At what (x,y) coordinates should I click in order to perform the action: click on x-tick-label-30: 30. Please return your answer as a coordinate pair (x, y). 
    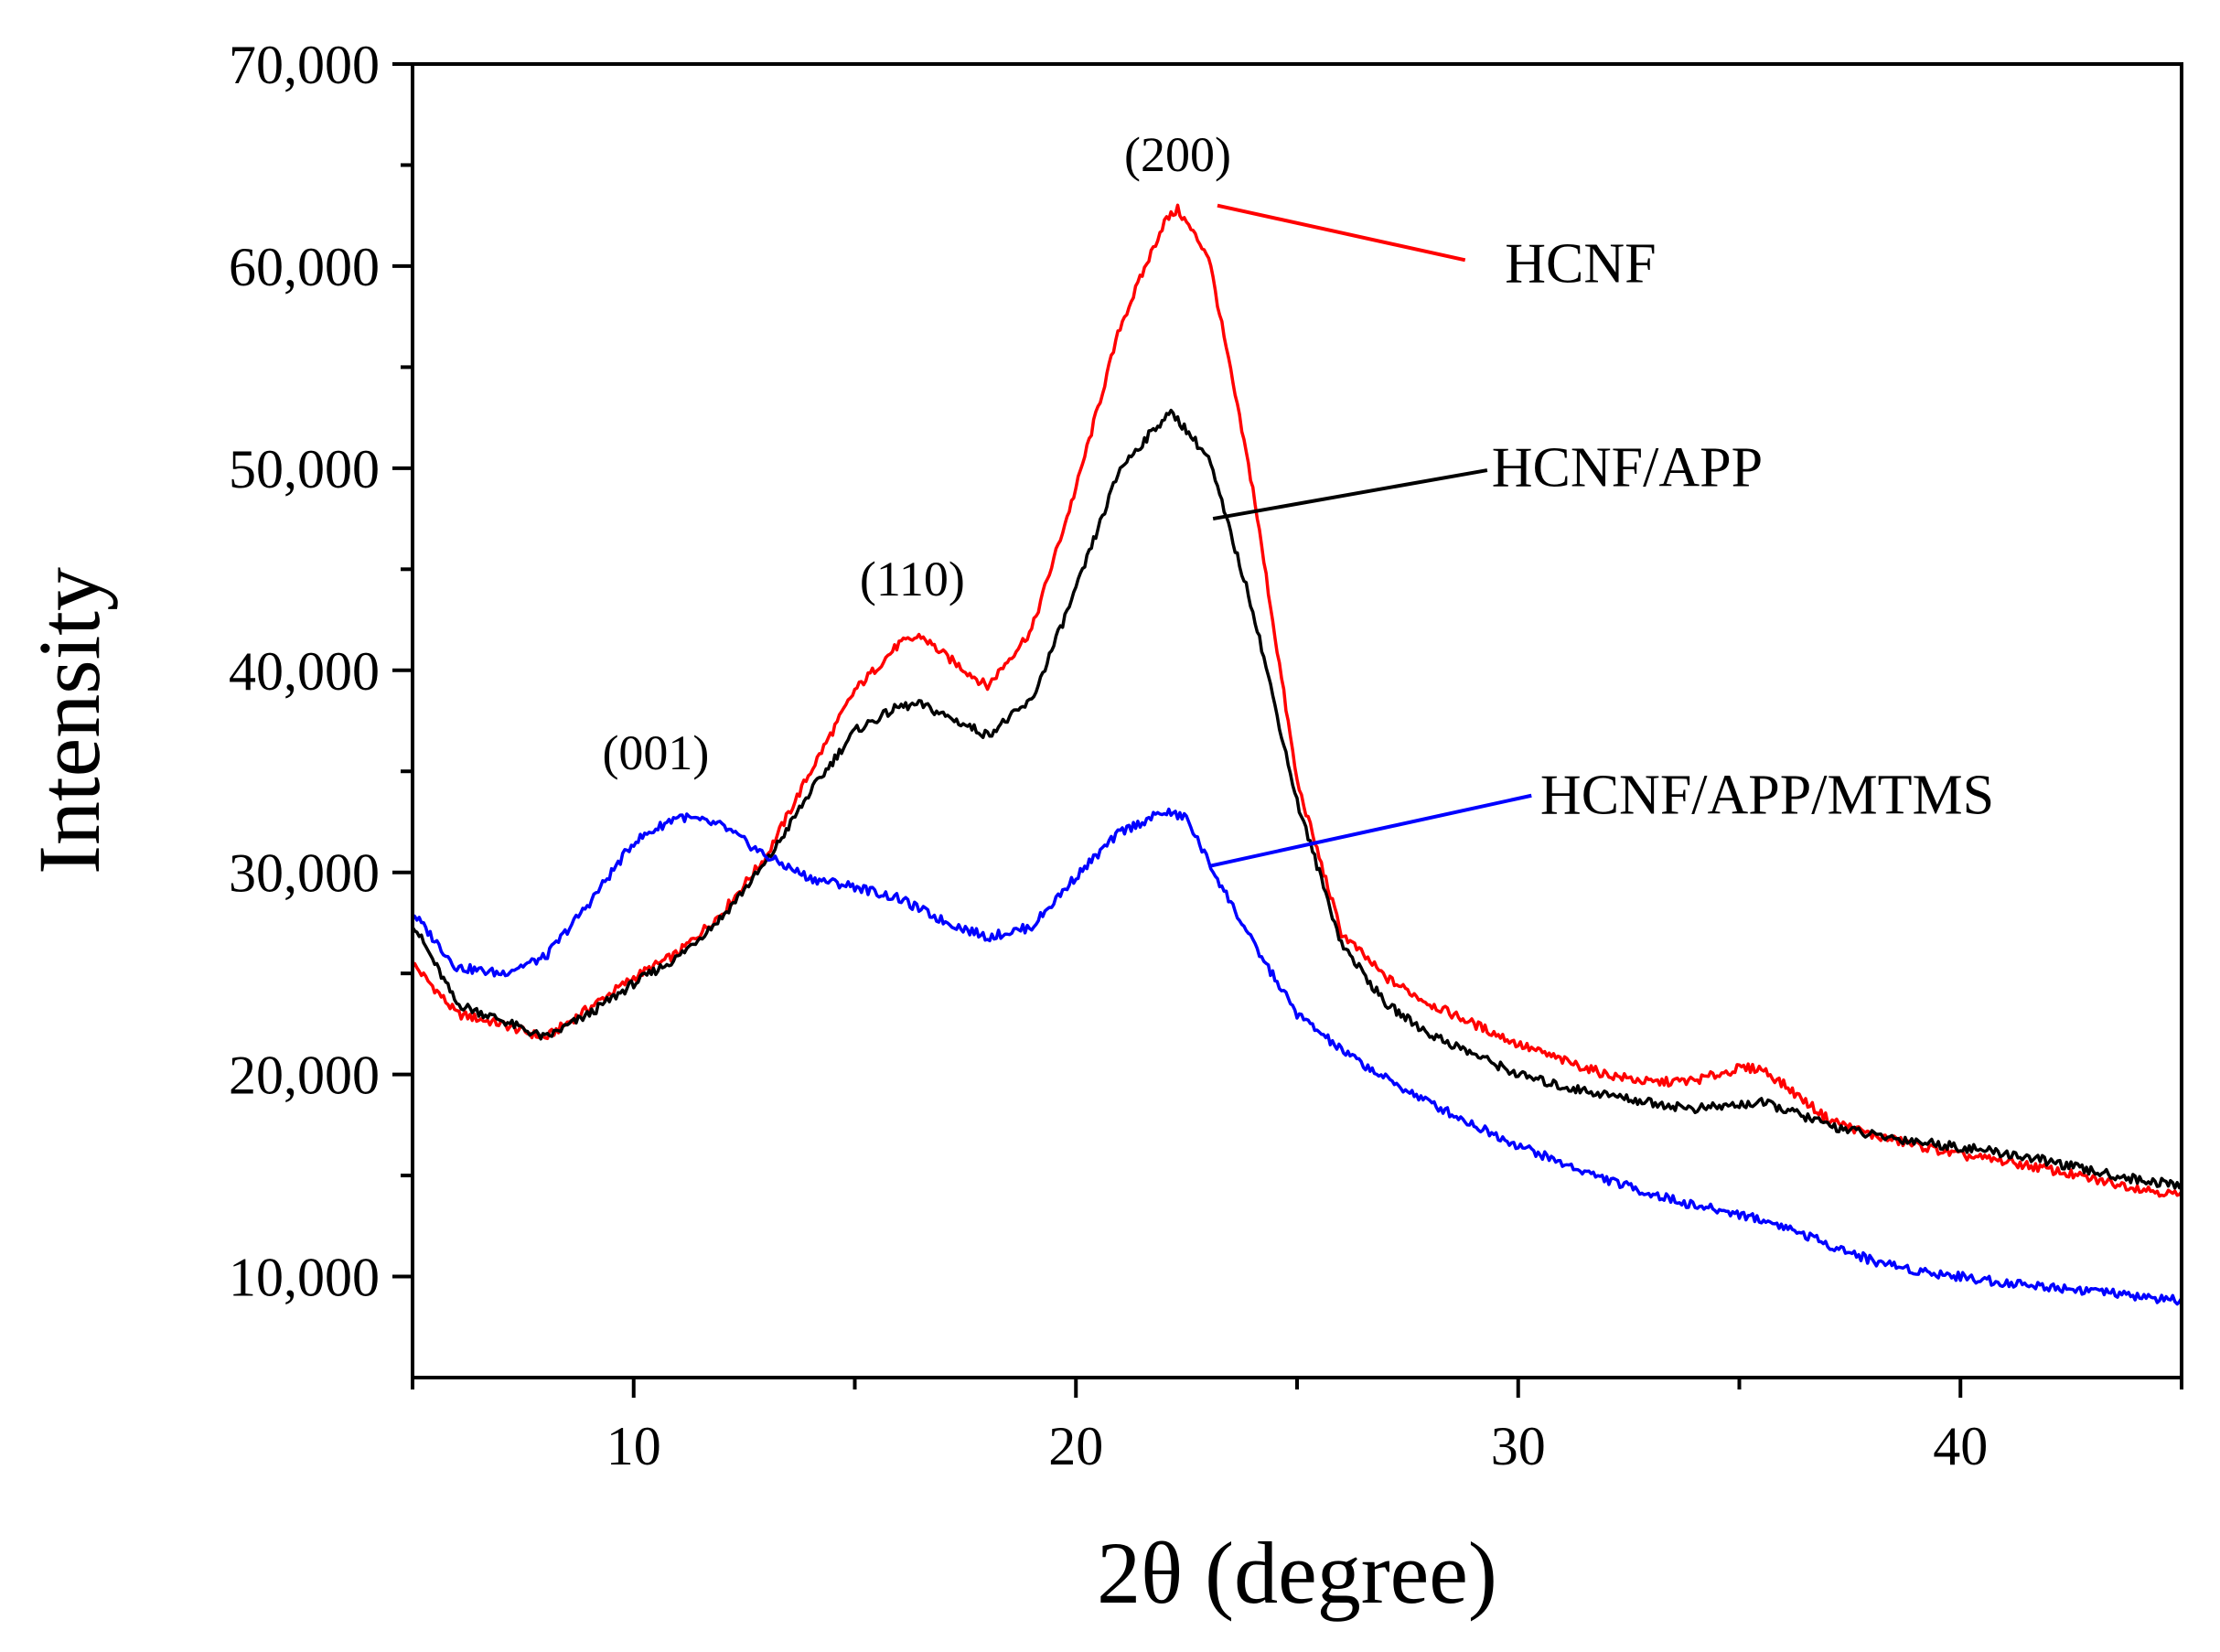
    Looking at the image, I should click on (1518, 1446).